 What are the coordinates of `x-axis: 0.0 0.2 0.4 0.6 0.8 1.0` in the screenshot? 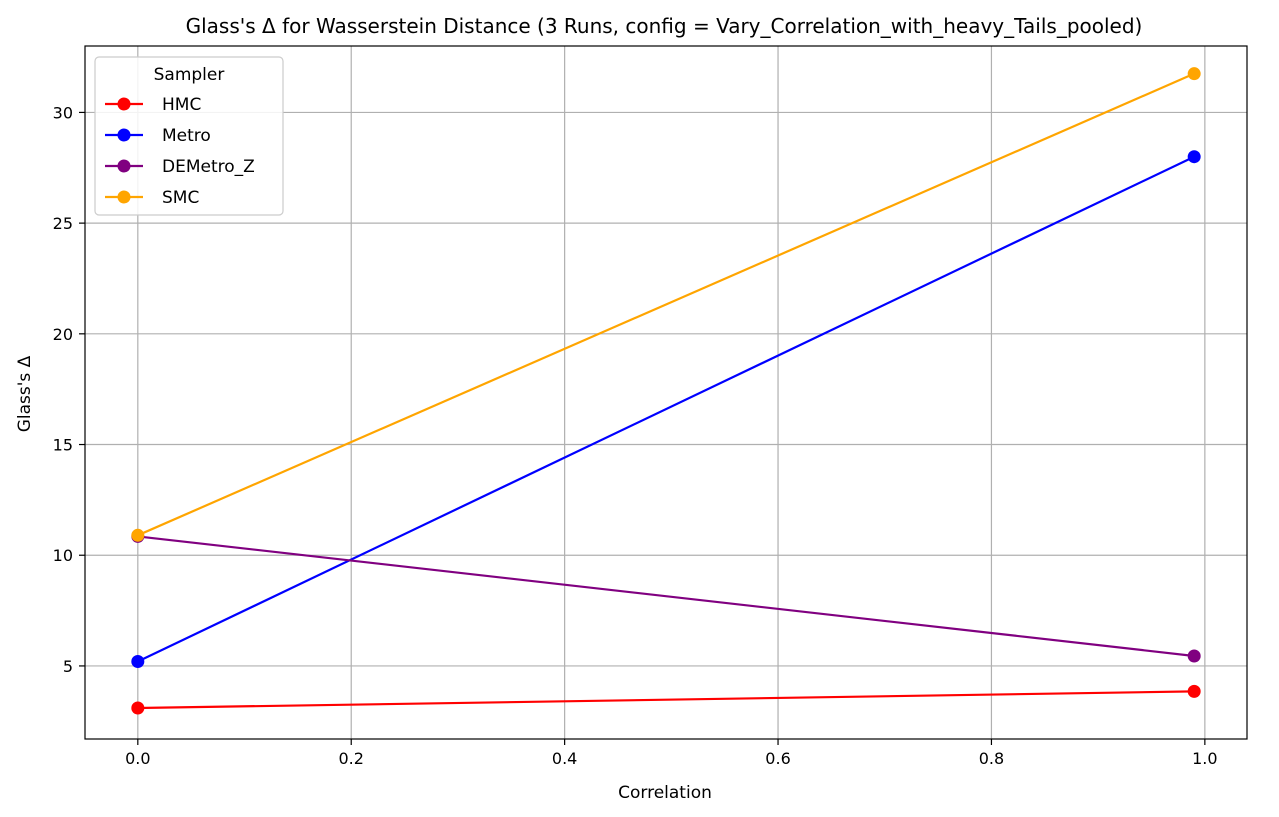 It's located at (671, 753).